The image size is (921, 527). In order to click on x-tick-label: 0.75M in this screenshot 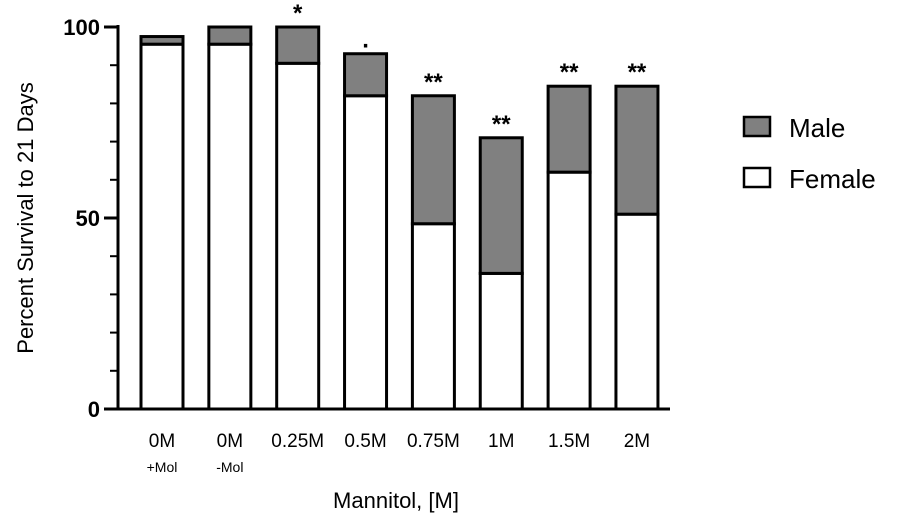, I will do `click(433, 441)`.